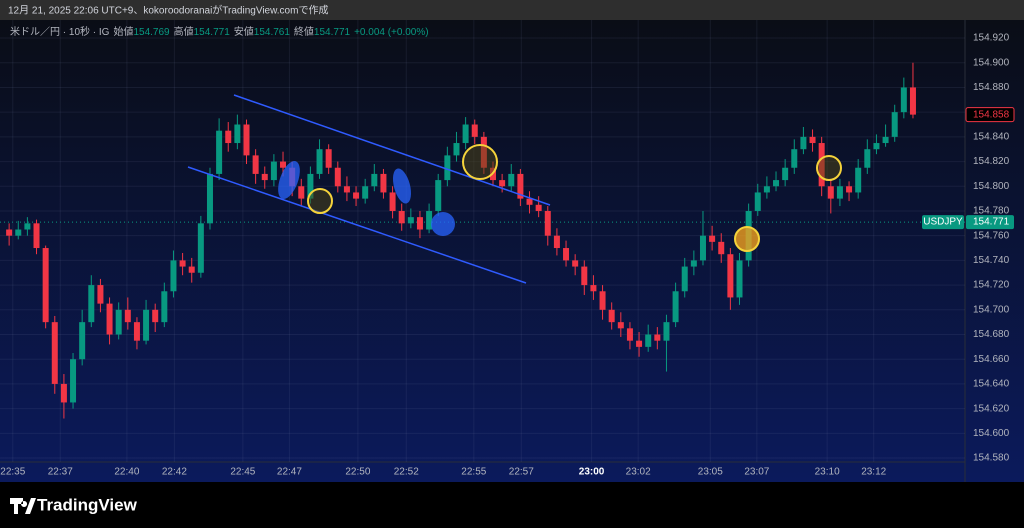 The height and width of the screenshot is (528, 1024). What do you see at coordinates (242, 472) in the screenshot?
I see `x-tick-label: 22:45` at bounding box center [242, 472].